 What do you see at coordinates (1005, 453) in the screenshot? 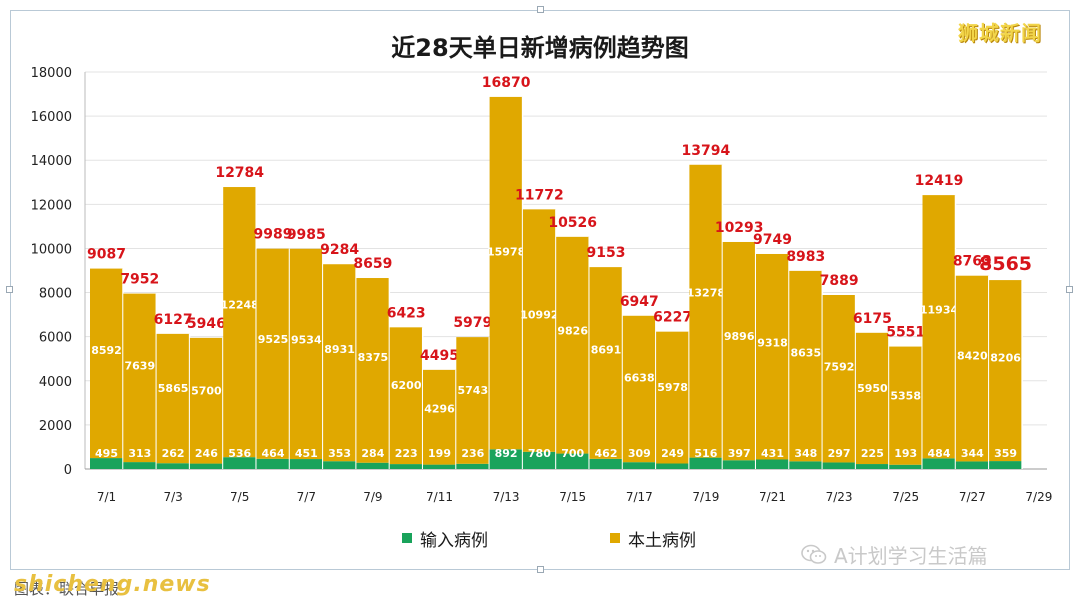
I see `imported-value-label: 359` at bounding box center [1005, 453].